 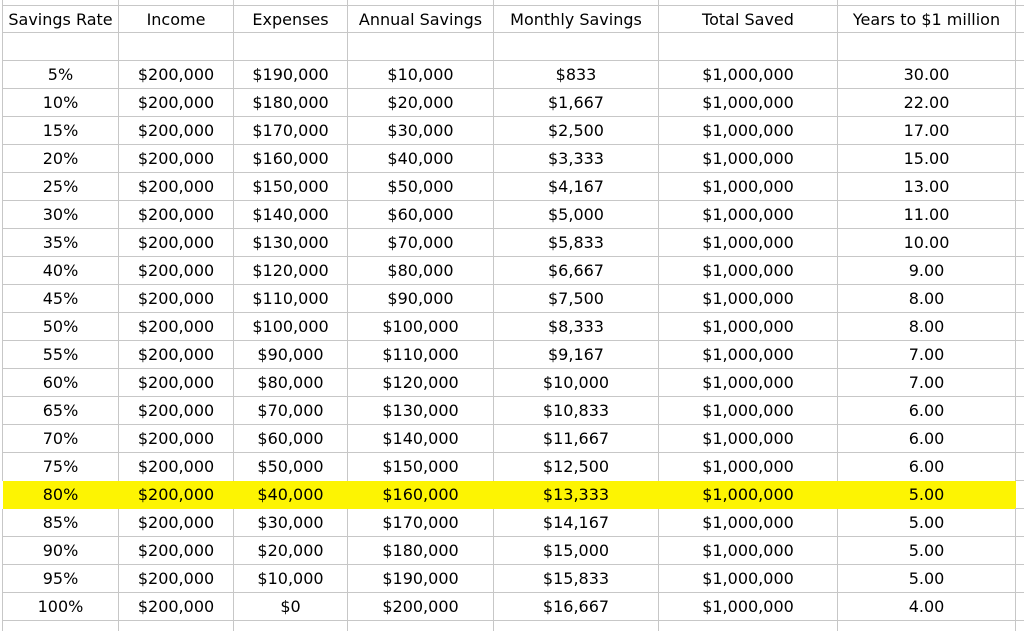 I want to click on cell: 30%, so click(x=60, y=214).